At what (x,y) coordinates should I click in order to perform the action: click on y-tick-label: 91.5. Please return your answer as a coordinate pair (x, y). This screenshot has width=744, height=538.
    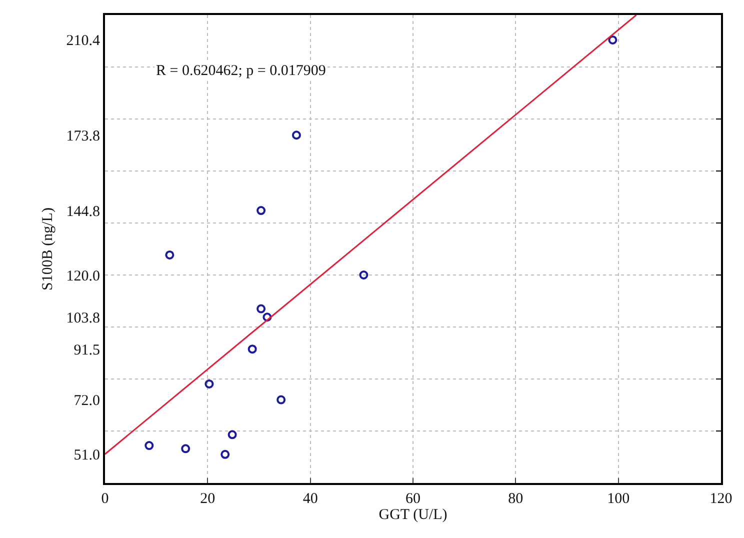
    Looking at the image, I should click on (87, 350).